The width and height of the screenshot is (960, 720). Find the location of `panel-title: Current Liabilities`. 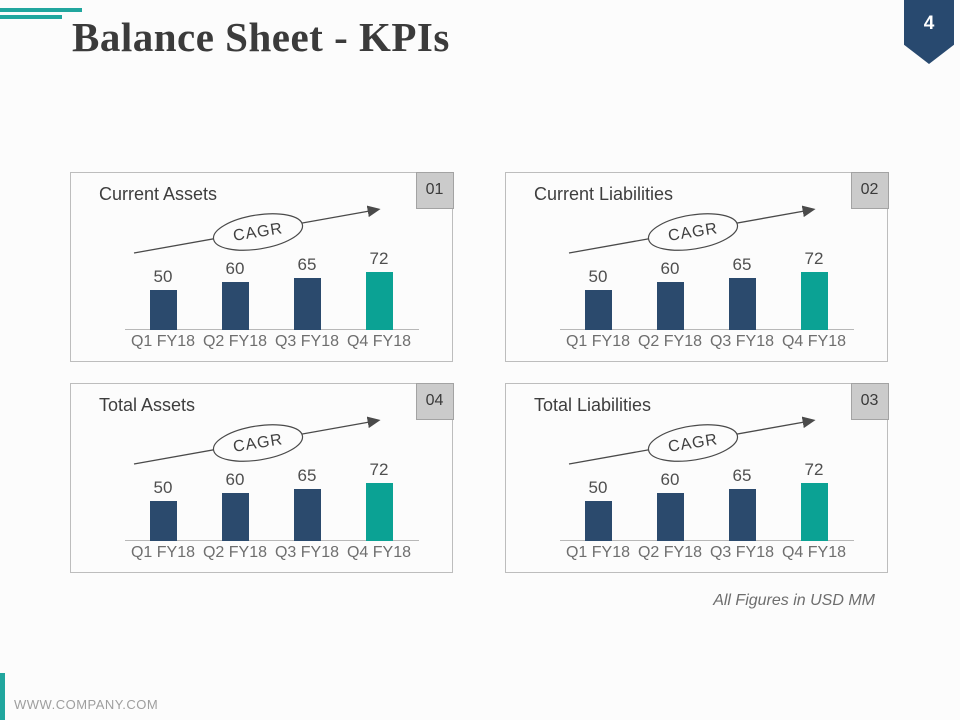

panel-title: Current Liabilities is located at coordinates (604, 194).